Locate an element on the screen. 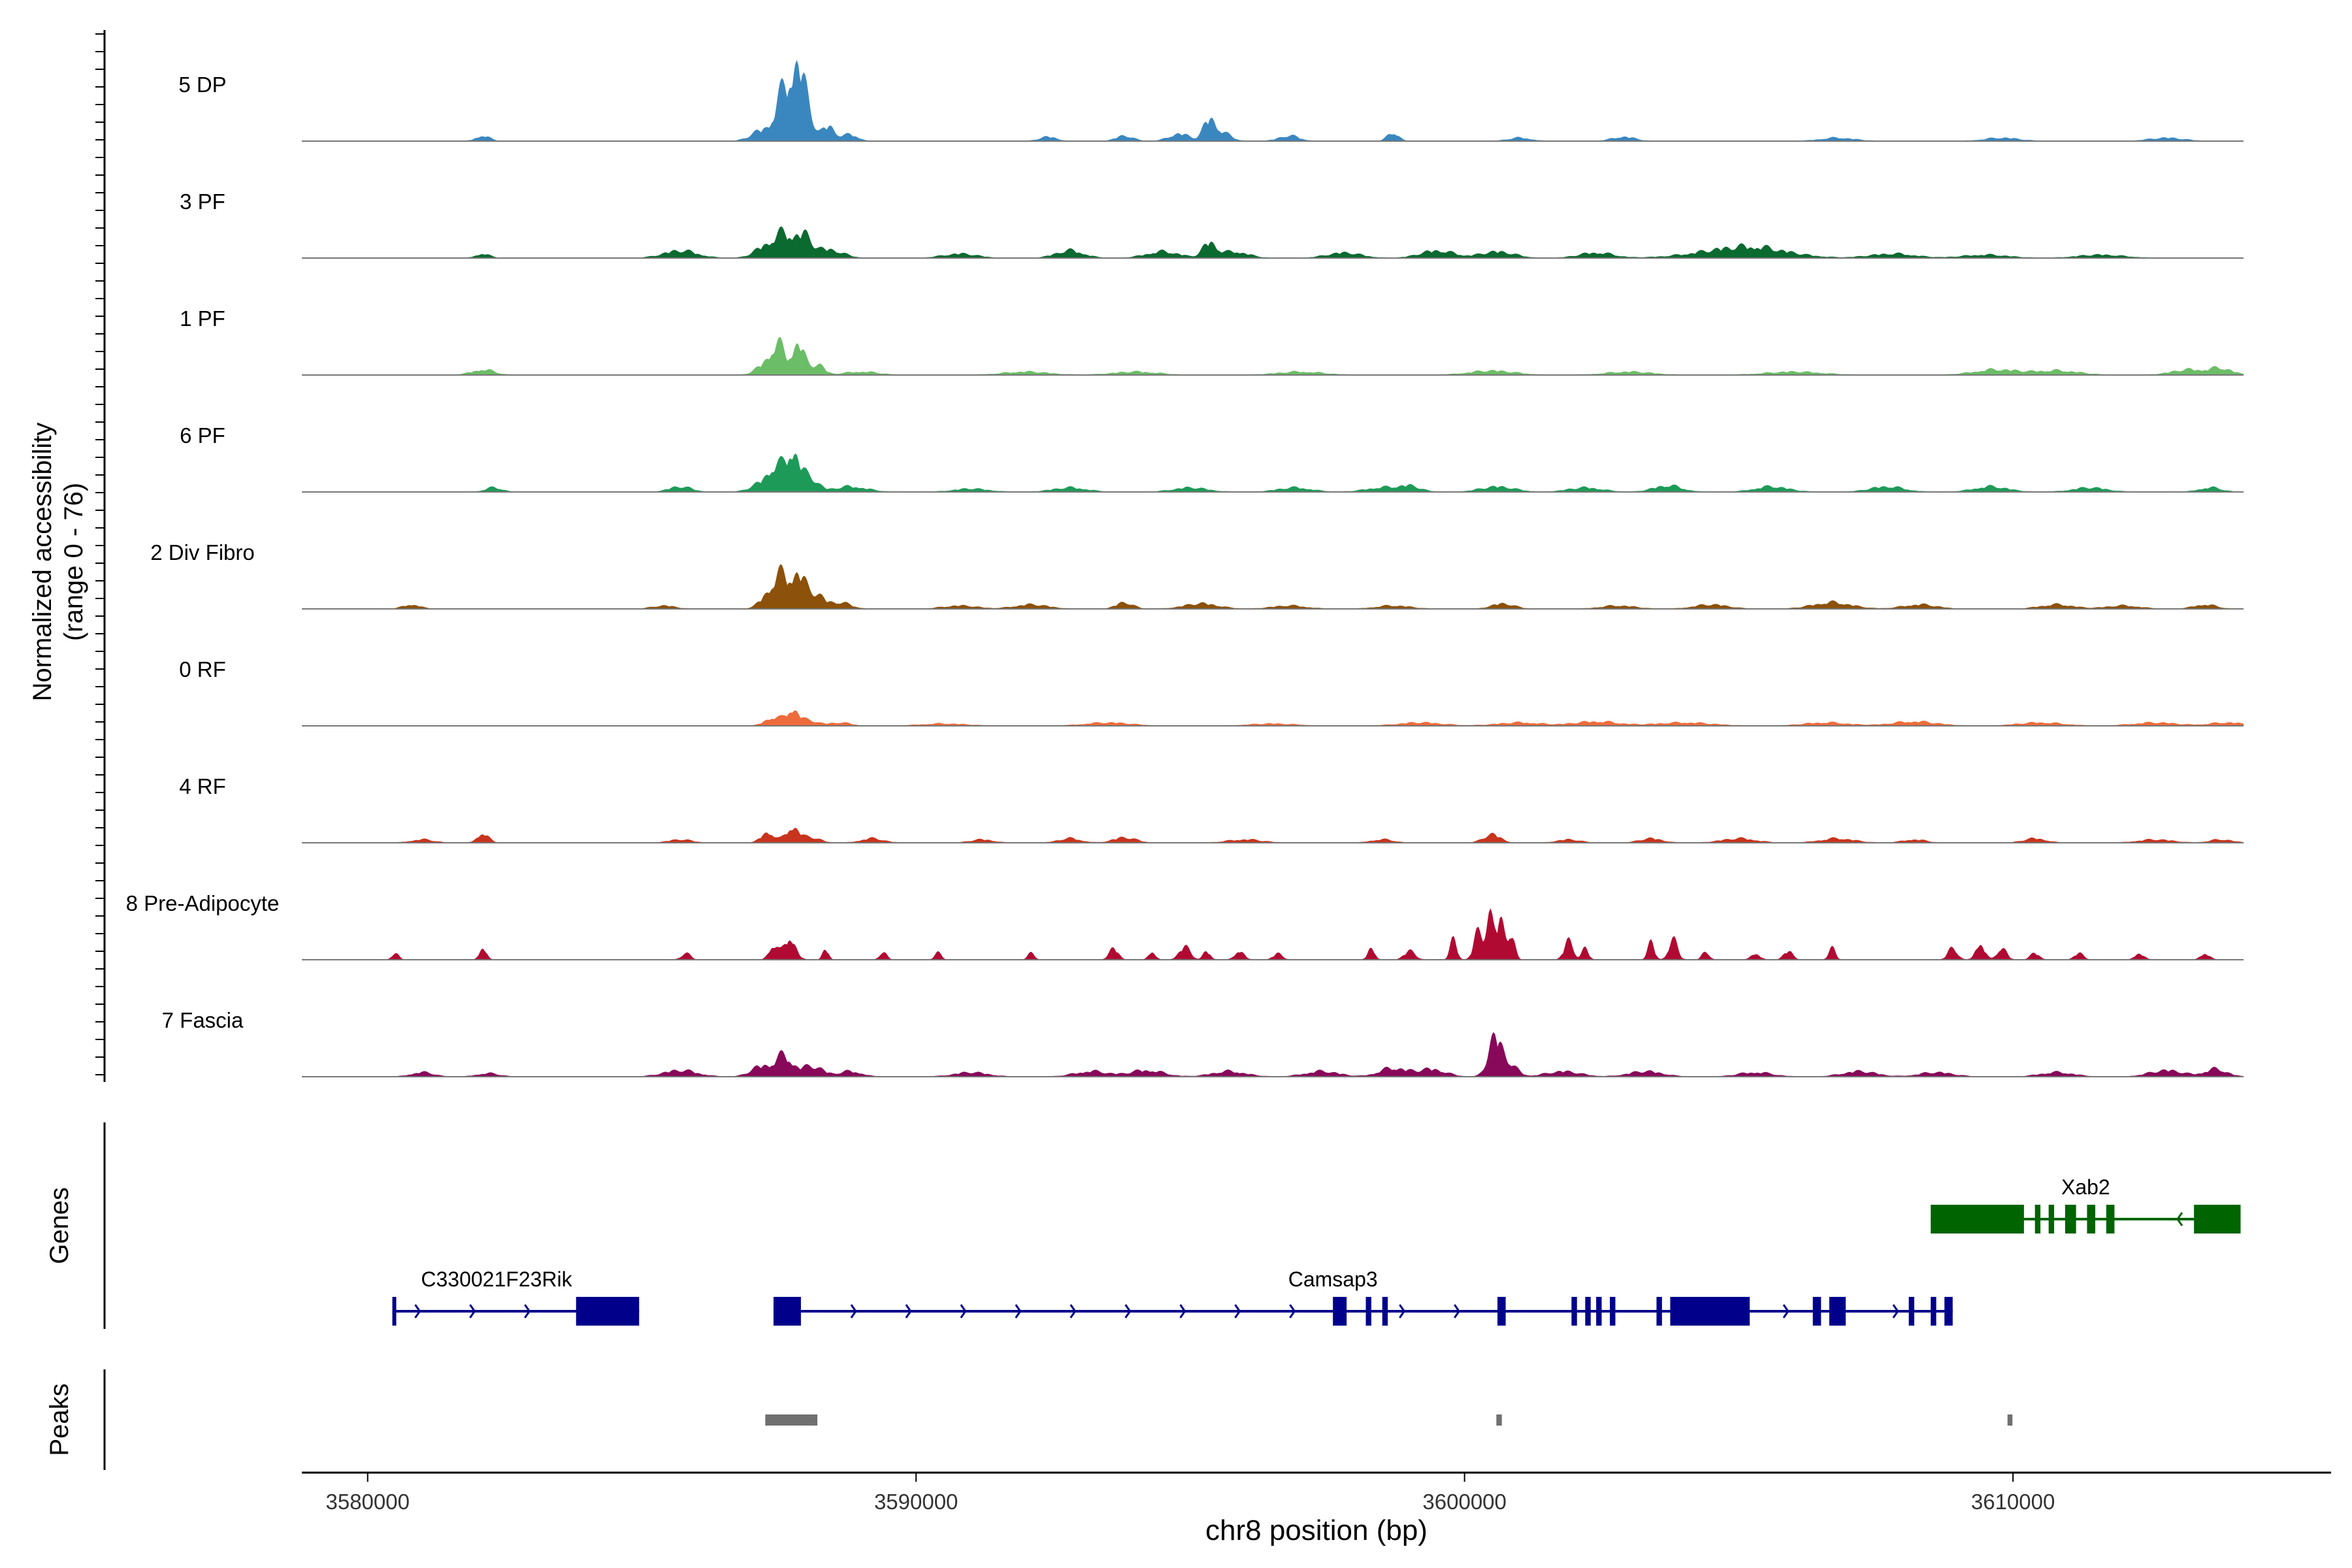  track-3-pf: 3 PF is located at coordinates (1212, 224).